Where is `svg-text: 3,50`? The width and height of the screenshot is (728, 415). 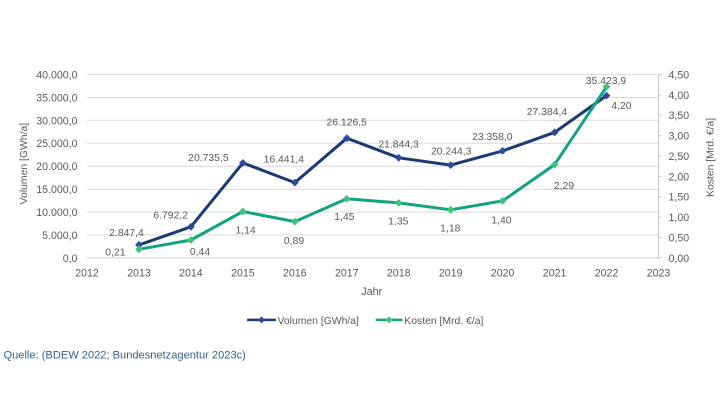 svg-text: 3,50 is located at coordinates (679, 116).